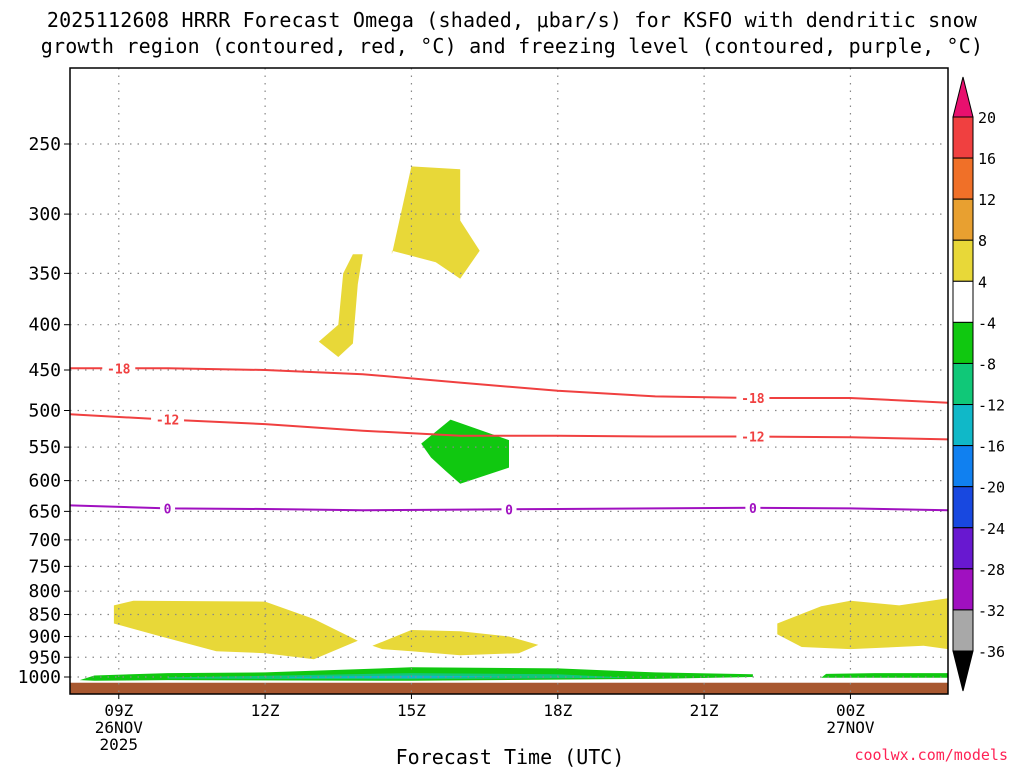  I want to click on colorbar-label--16: -16, so click(991, 447).